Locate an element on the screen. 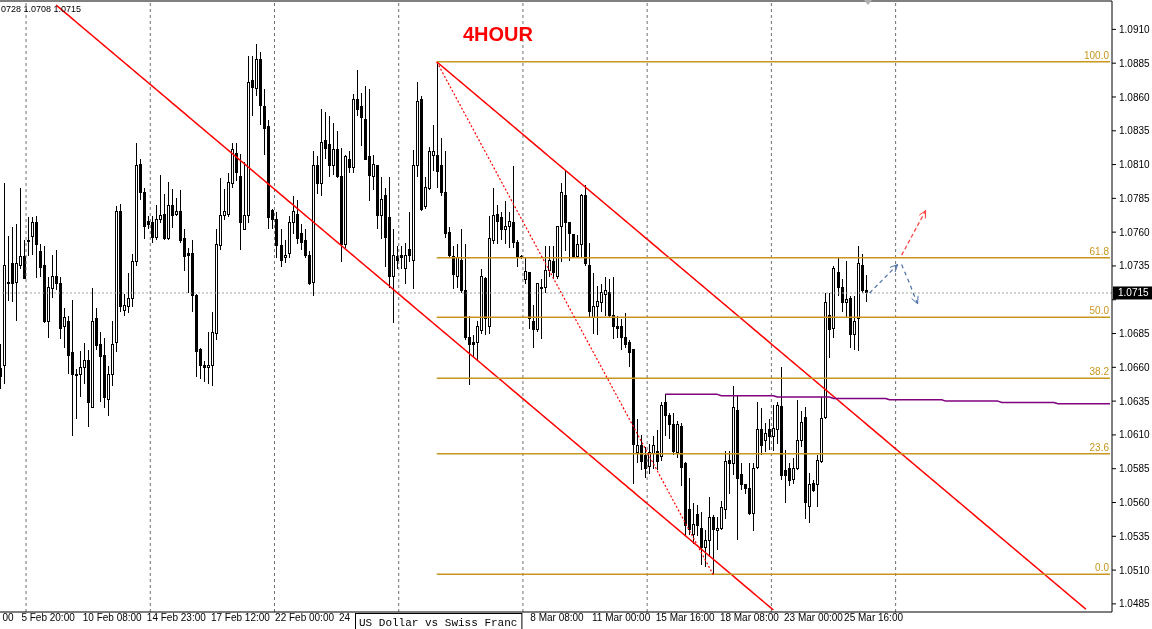 This screenshot has height=629, width=1152. y-tick-label: 1.0760 is located at coordinates (1135, 232).